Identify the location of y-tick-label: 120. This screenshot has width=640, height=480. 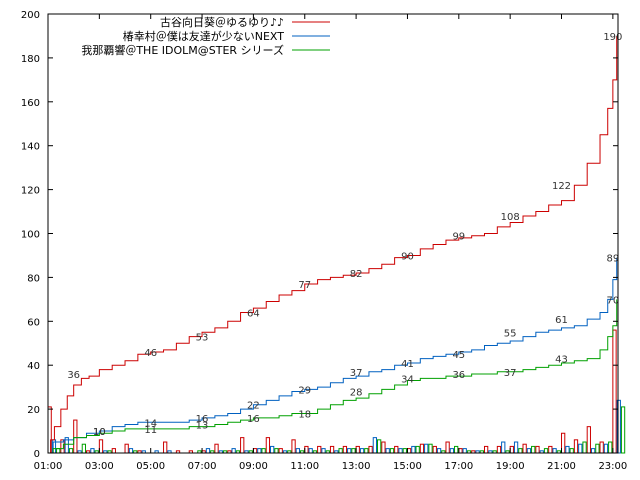
(30, 191).